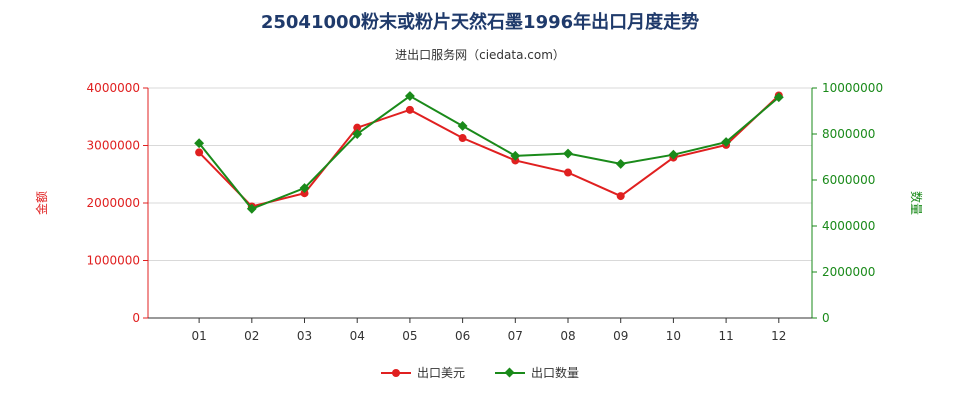 The height and width of the screenshot is (400, 960). Describe the element at coordinates (41, 203) in the screenshot. I see `left-axis-title: 金额` at that location.